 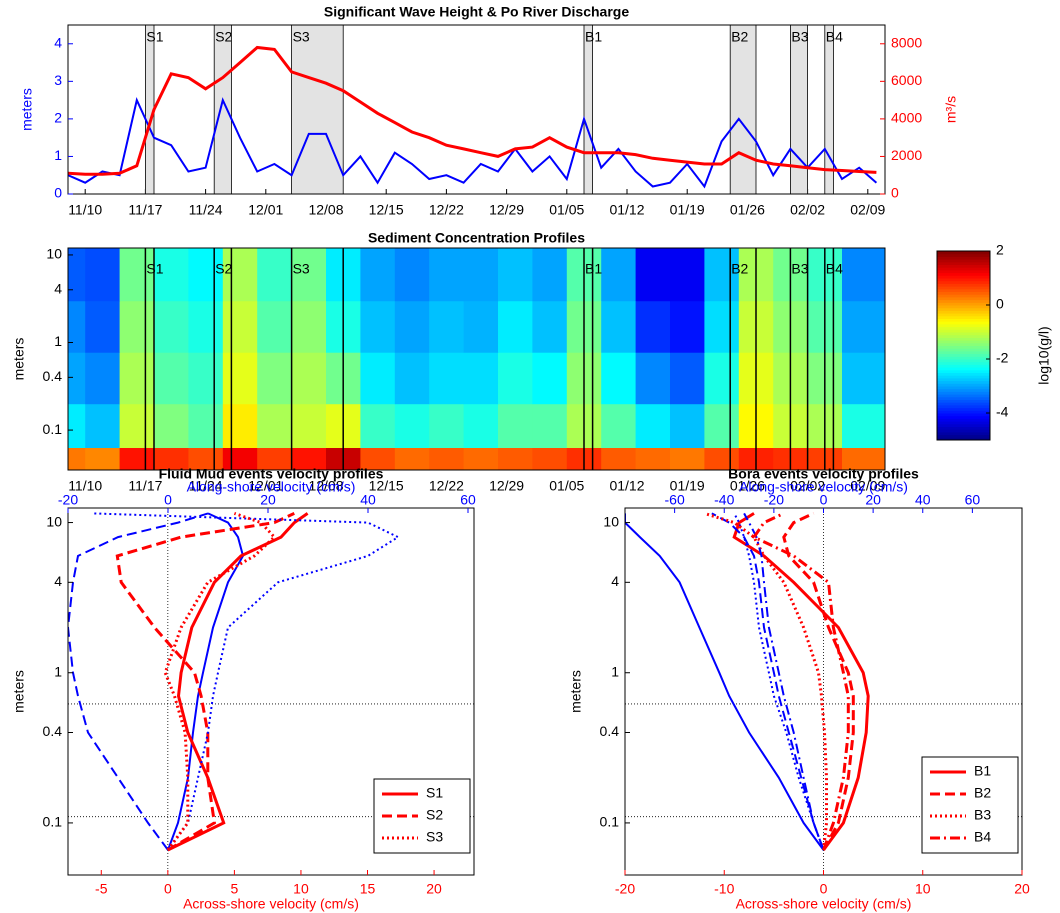 I want to click on colorbar-frame, so click(x=963, y=345).